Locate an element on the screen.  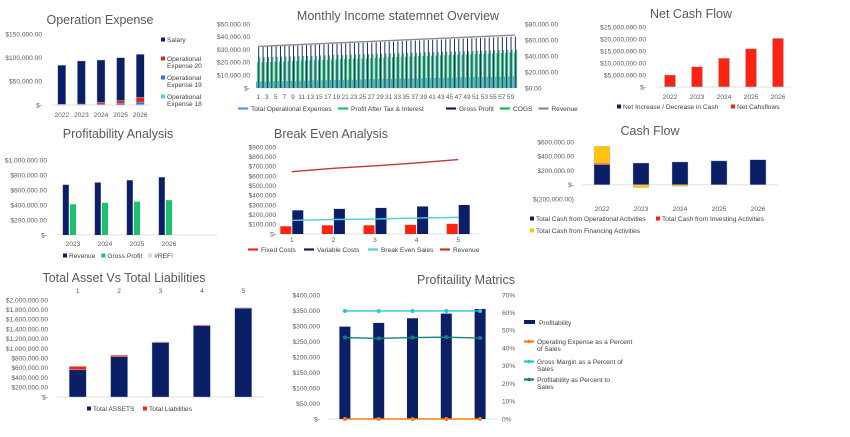
chart-title: Total Asset Vs Total Liabilities is located at coordinates (123, 278).